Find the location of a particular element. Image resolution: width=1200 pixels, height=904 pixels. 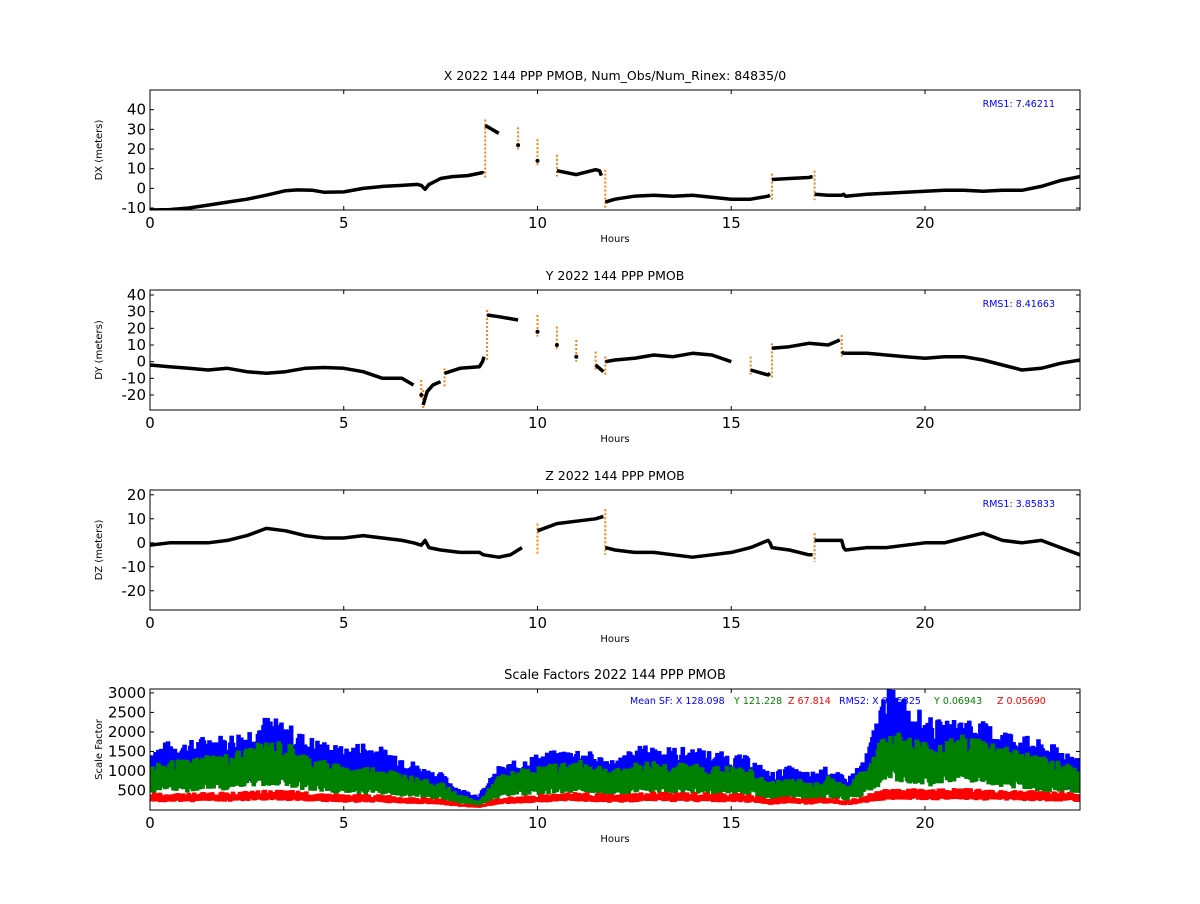

mean-sf-y: Y 121.228 is located at coordinates (757, 701).